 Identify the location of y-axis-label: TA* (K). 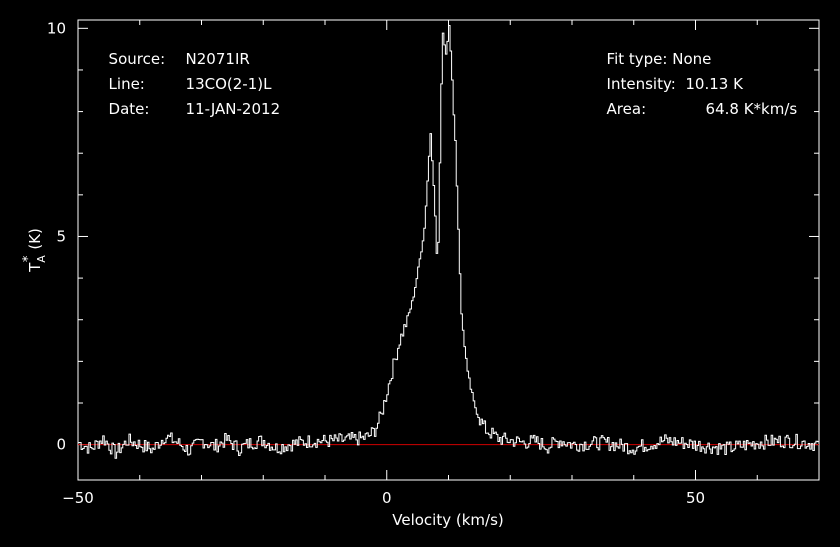
(34, 250).